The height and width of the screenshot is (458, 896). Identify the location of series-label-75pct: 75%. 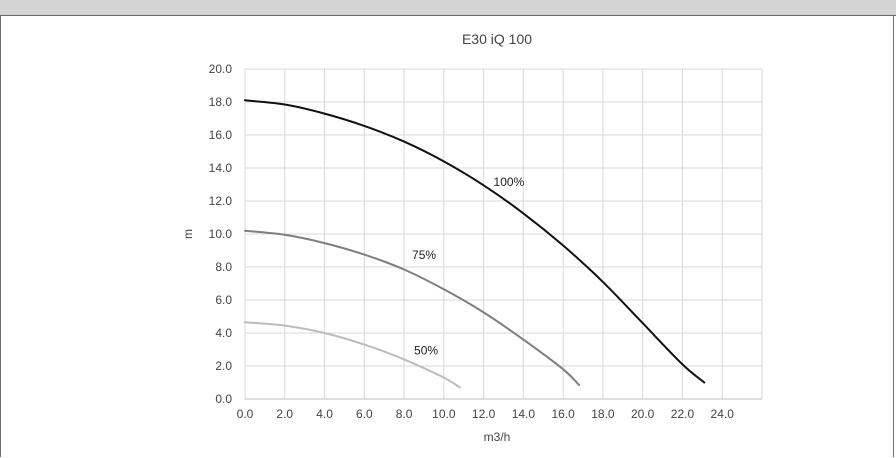
(424, 255).